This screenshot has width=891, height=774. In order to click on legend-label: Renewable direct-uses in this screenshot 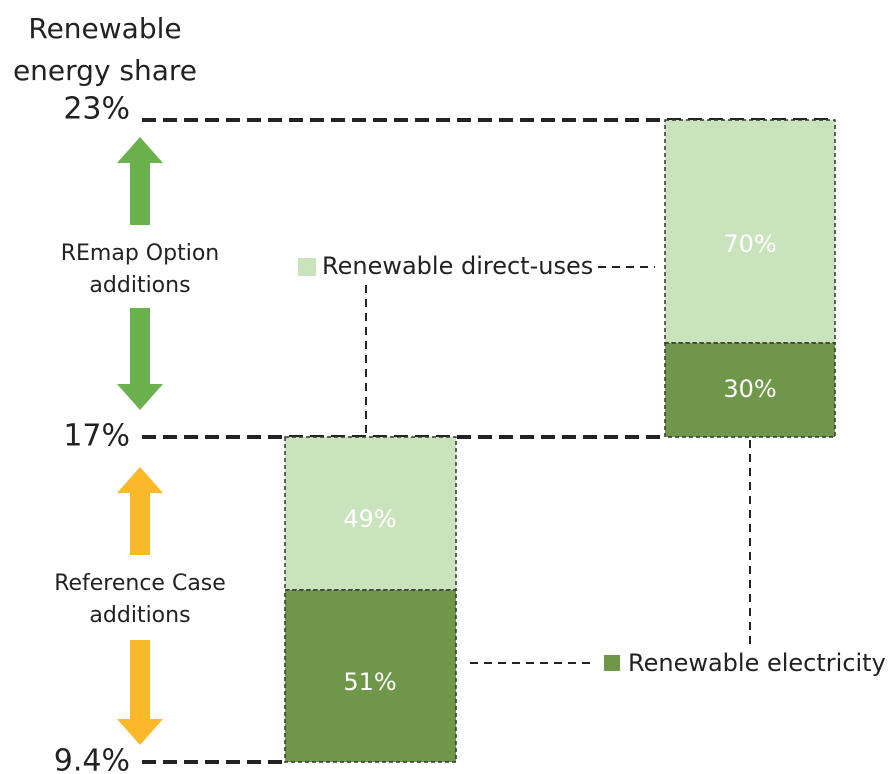, I will do `click(457, 266)`.